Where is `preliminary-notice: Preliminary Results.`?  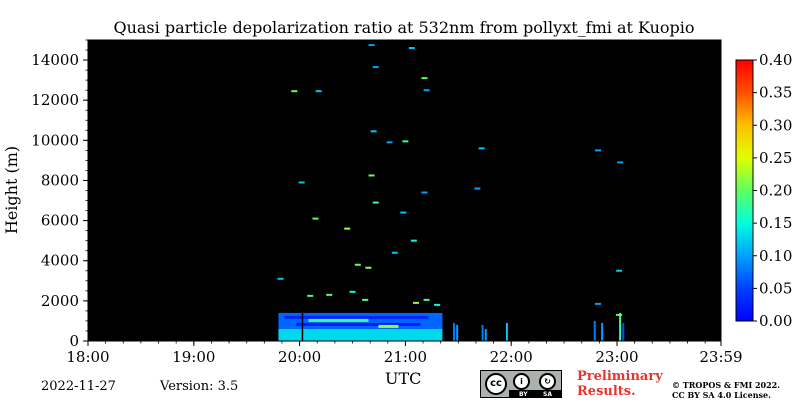
preliminary-notice: Preliminary Results. is located at coordinates (620, 384).